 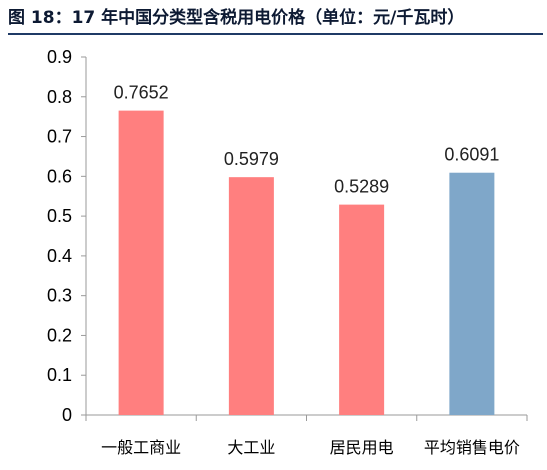 I want to click on x-category-label: 大工业, so click(x=251, y=447).